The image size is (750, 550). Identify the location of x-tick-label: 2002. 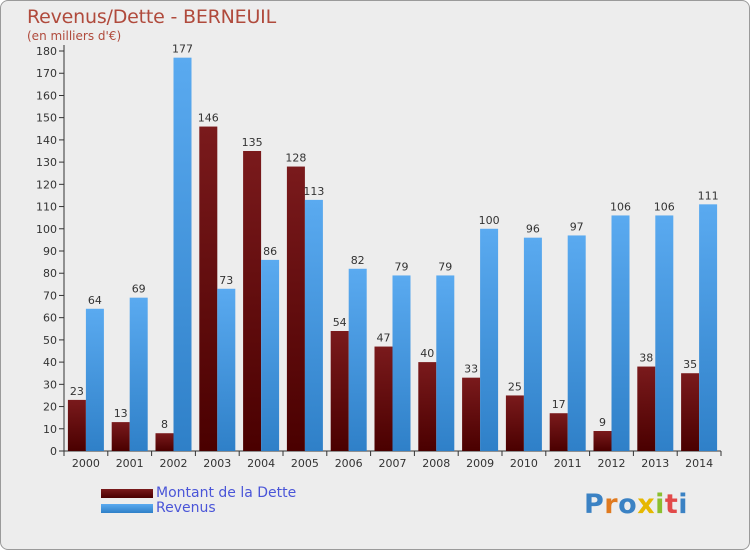
(174, 463).